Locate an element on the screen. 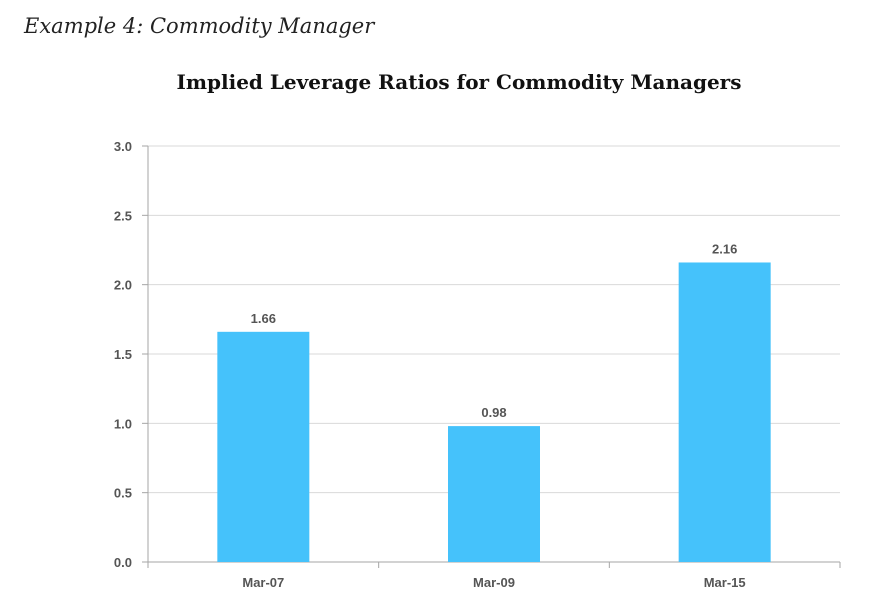  y-tick-label: 2.0 is located at coordinates (123, 285).